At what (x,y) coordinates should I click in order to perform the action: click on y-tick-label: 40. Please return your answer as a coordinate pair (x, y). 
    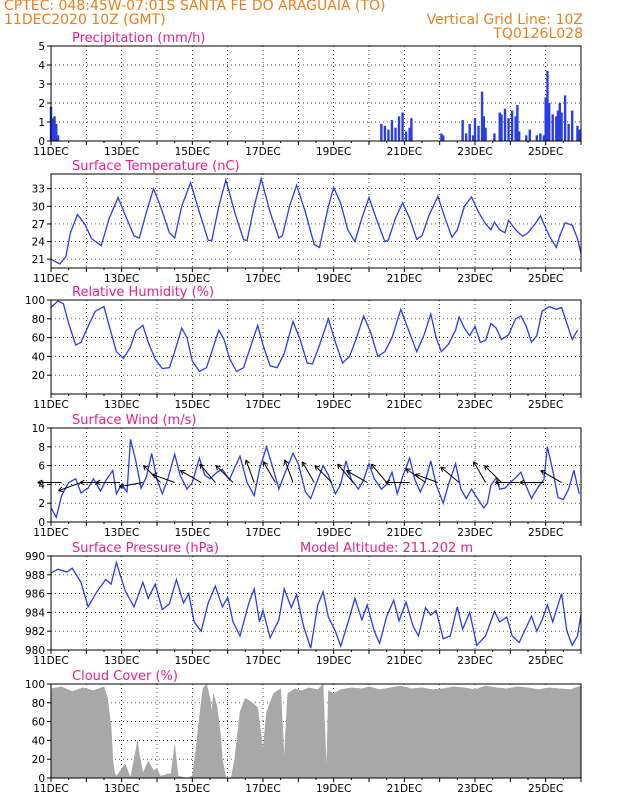
    Looking at the image, I should click on (38, 741).